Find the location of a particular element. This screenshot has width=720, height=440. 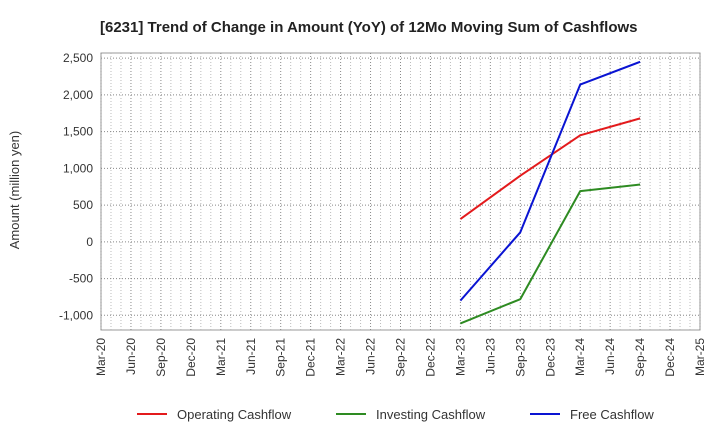

y-tick-label: 1,500 is located at coordinates (78, 132).